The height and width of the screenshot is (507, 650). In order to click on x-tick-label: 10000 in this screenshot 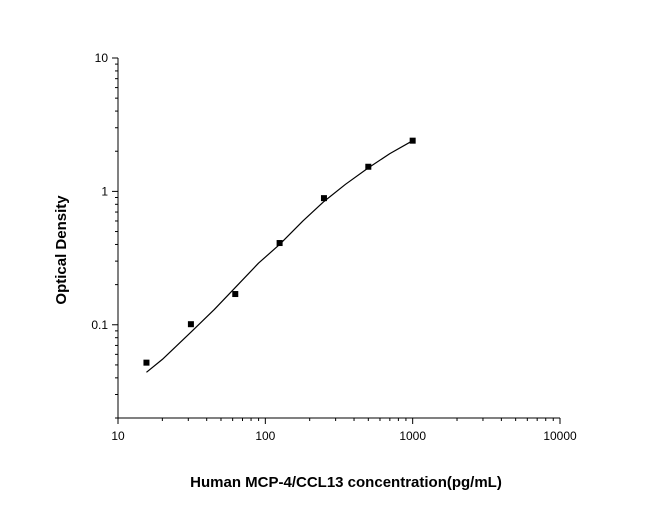, I will do `click(560, 436)`.